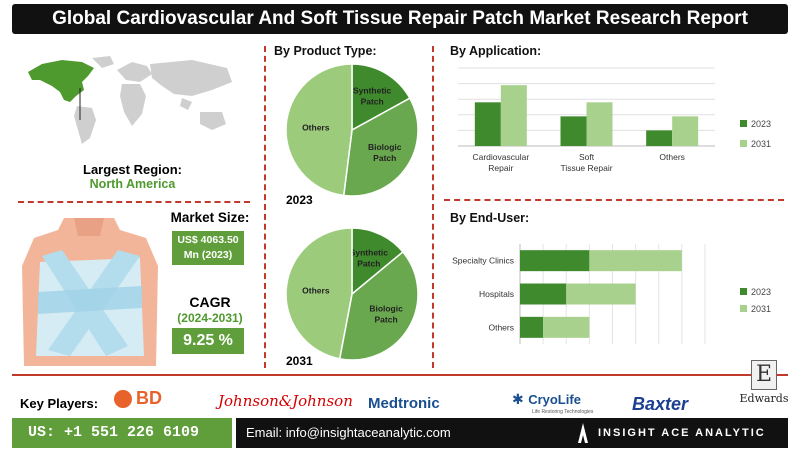 Image resolution: width=800 pixels, height=450 pixels. What do you see at coordinates (325, 51) in the screenshot?
I see `product-type-heading: By Product Type:` at bounding box center [325, 51].